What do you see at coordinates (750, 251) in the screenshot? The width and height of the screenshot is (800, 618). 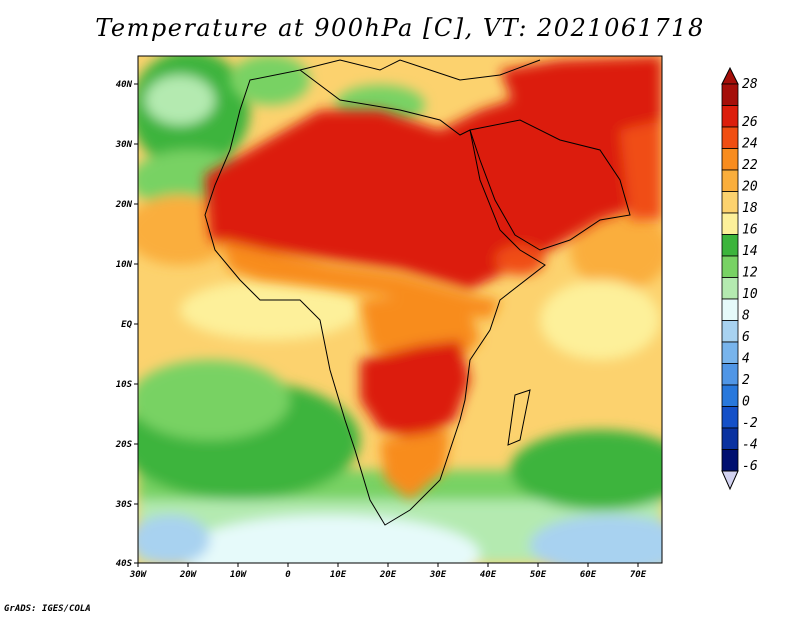 I see `colorbar-label: 14` at bounding box center [750, 251].